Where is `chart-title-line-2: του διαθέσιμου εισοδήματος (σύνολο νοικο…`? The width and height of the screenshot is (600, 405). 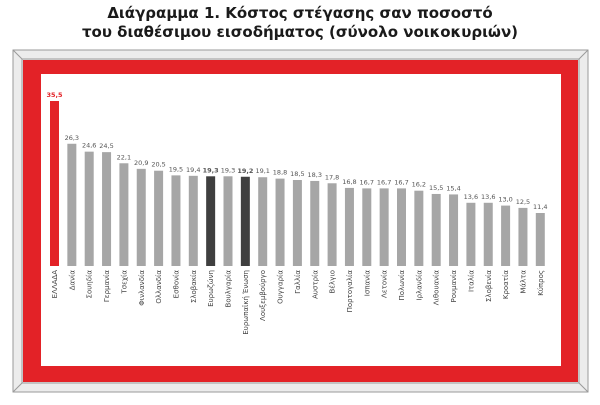 chart-title-line-2: του διαθέσιμου εισοδήματος (σύνολο νοικο… is located at coordinates (300, 32).